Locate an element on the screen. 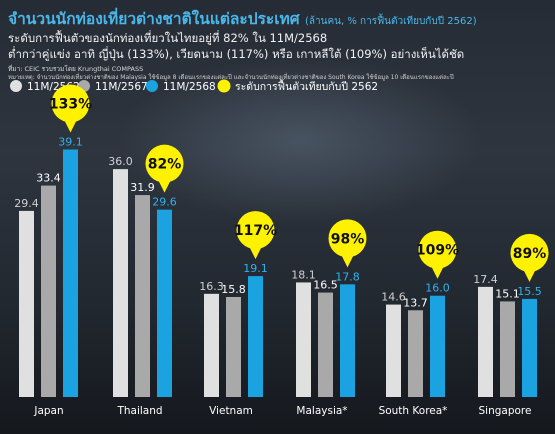 This screenshot has height=434, width=555. category-label-4: South Korea* is located at coordinates (413, 411).